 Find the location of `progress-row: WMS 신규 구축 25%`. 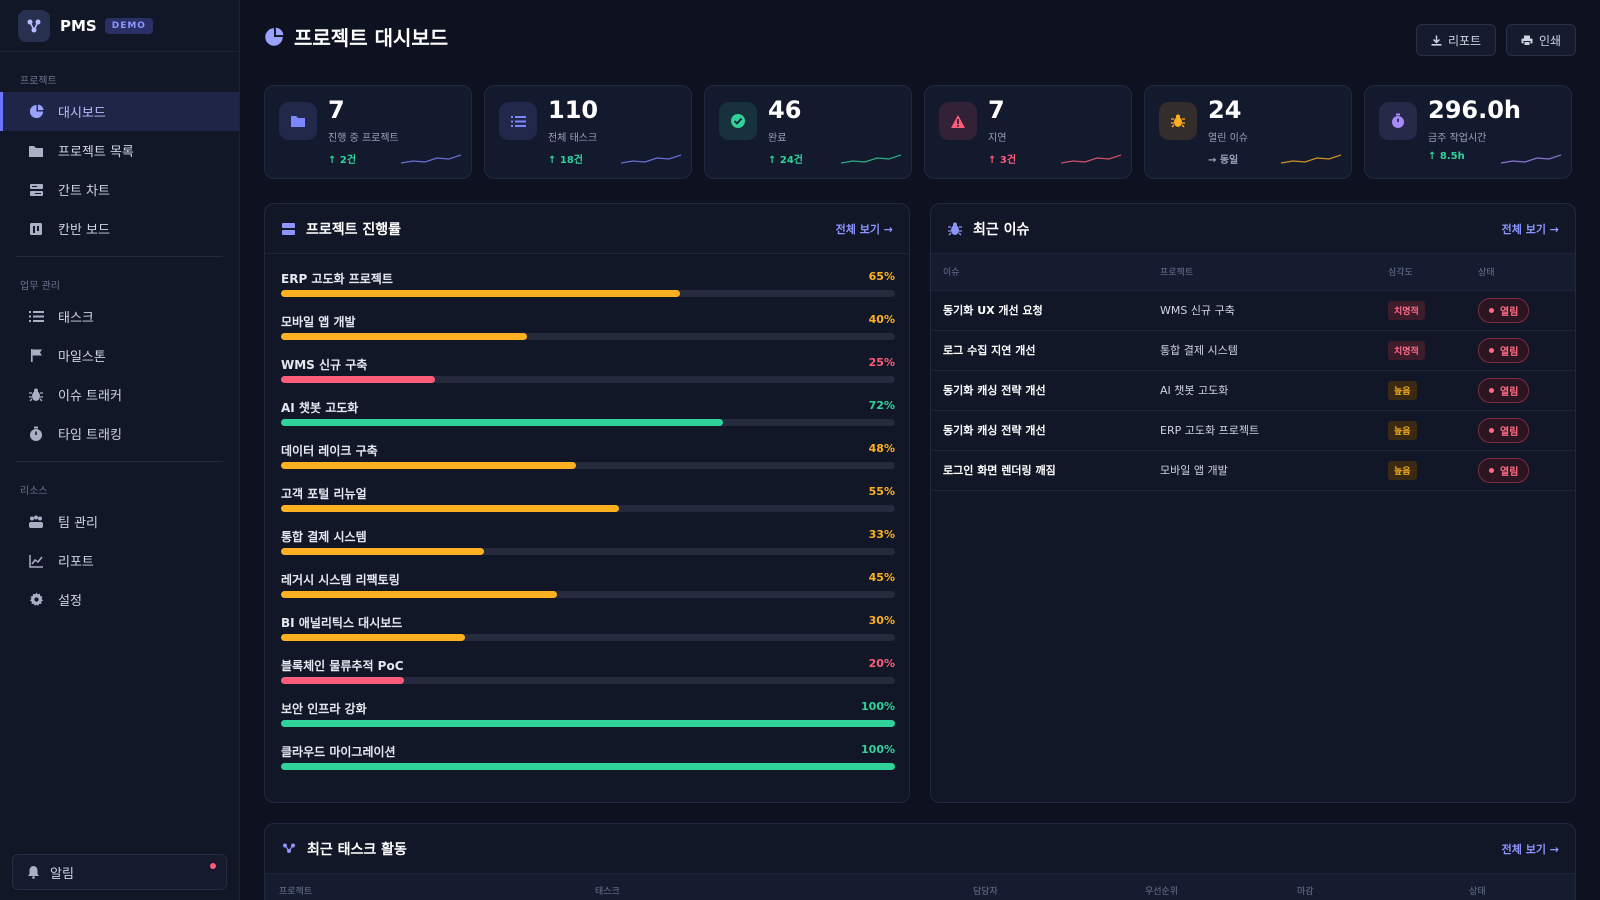

progress-row: WMS 신규 구축 25% is located at coordinates (588, 376).